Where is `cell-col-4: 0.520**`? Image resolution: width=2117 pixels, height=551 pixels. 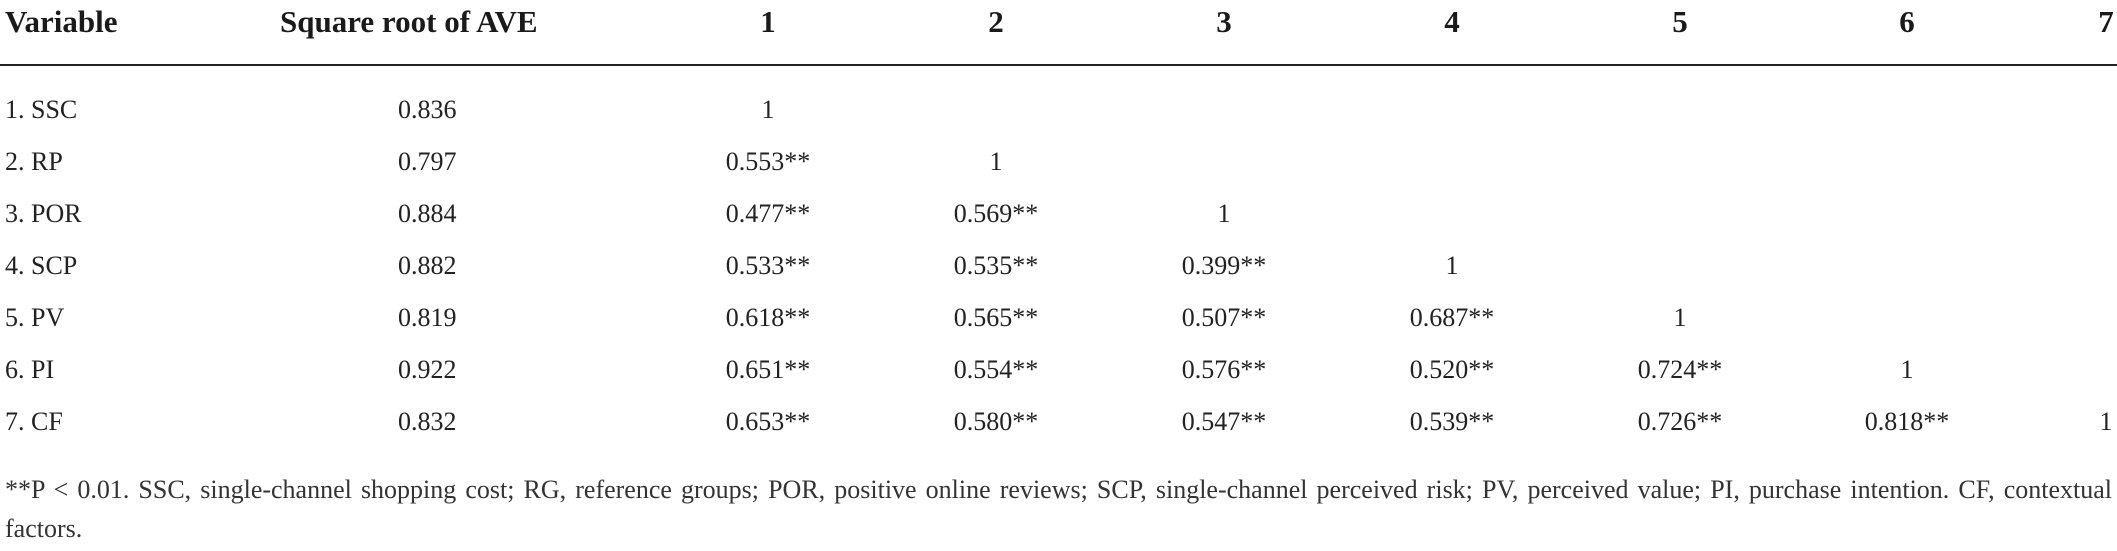 cell-col-4: 0.520** is located at coordinates (1452, 369).